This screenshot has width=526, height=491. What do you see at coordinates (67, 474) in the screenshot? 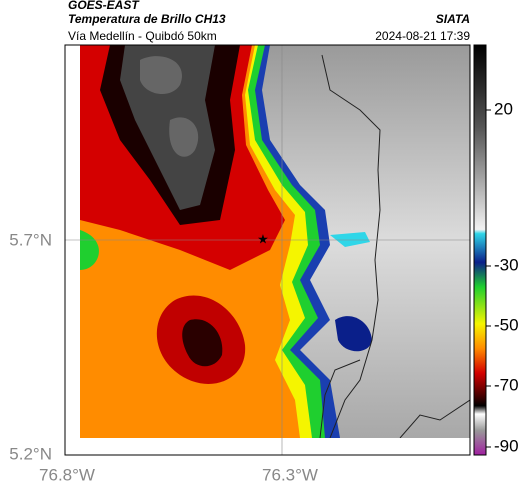
I see `lon-label: 76.8°W` at bounding box center [67, 474].